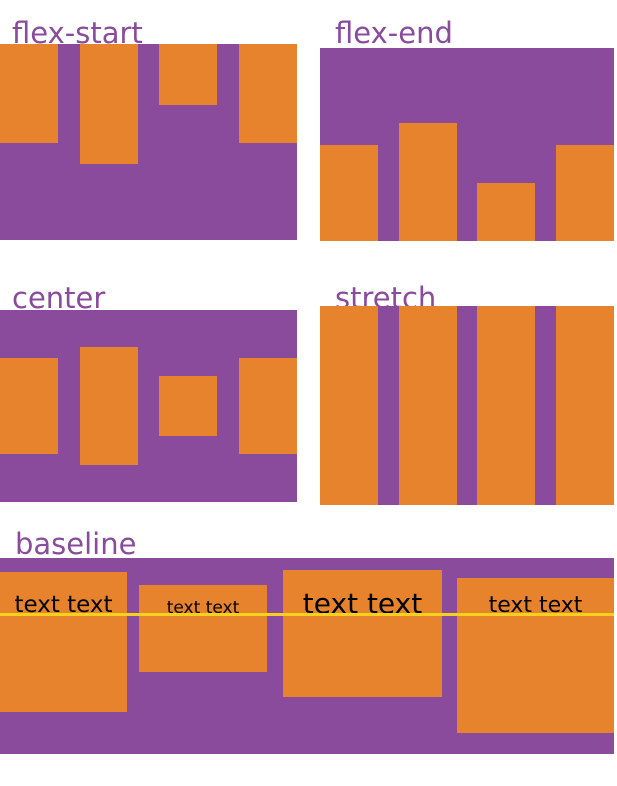 The height and width of the screenshot is (786, 617). I want to click on flex-container-center, so click(148, 406).